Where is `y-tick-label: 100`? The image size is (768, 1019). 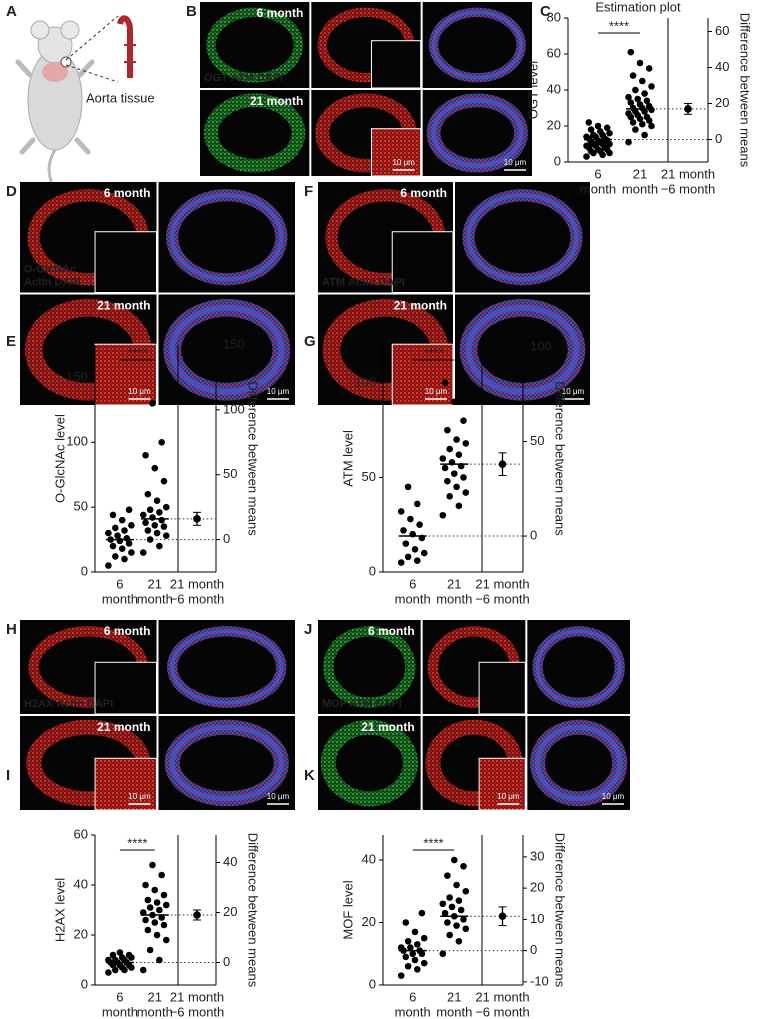 y-tick-label: 100 is located at coordinates (365, 381).